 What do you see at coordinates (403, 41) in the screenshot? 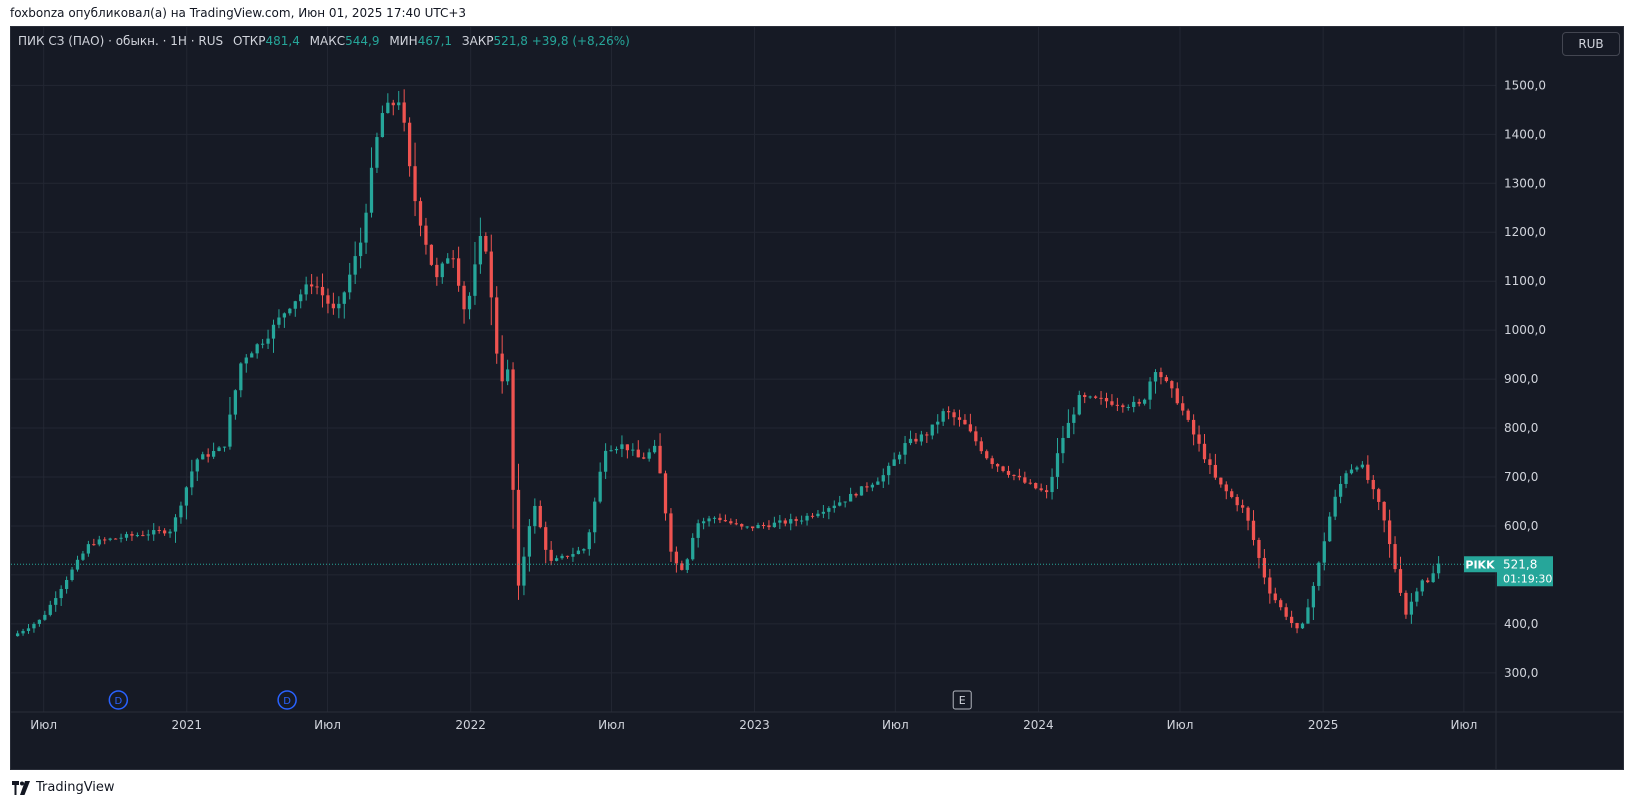
I see `legend-low-label: МИН` at bounding box center [403, 41].